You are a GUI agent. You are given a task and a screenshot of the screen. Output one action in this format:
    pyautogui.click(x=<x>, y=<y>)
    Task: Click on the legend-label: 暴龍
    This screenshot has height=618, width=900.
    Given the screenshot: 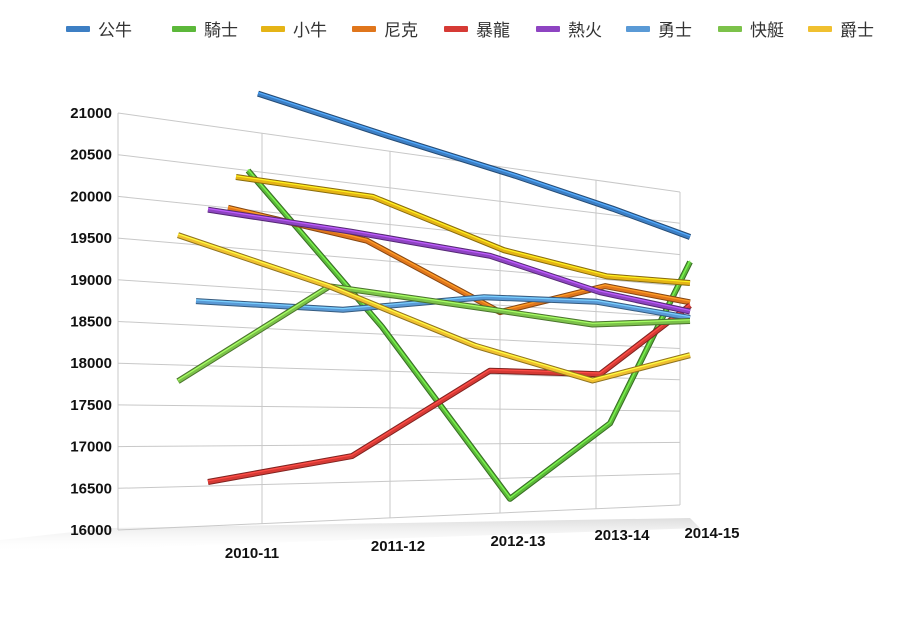 What is the action you would take?
    pyautogui.click(x=493, y=31)
    